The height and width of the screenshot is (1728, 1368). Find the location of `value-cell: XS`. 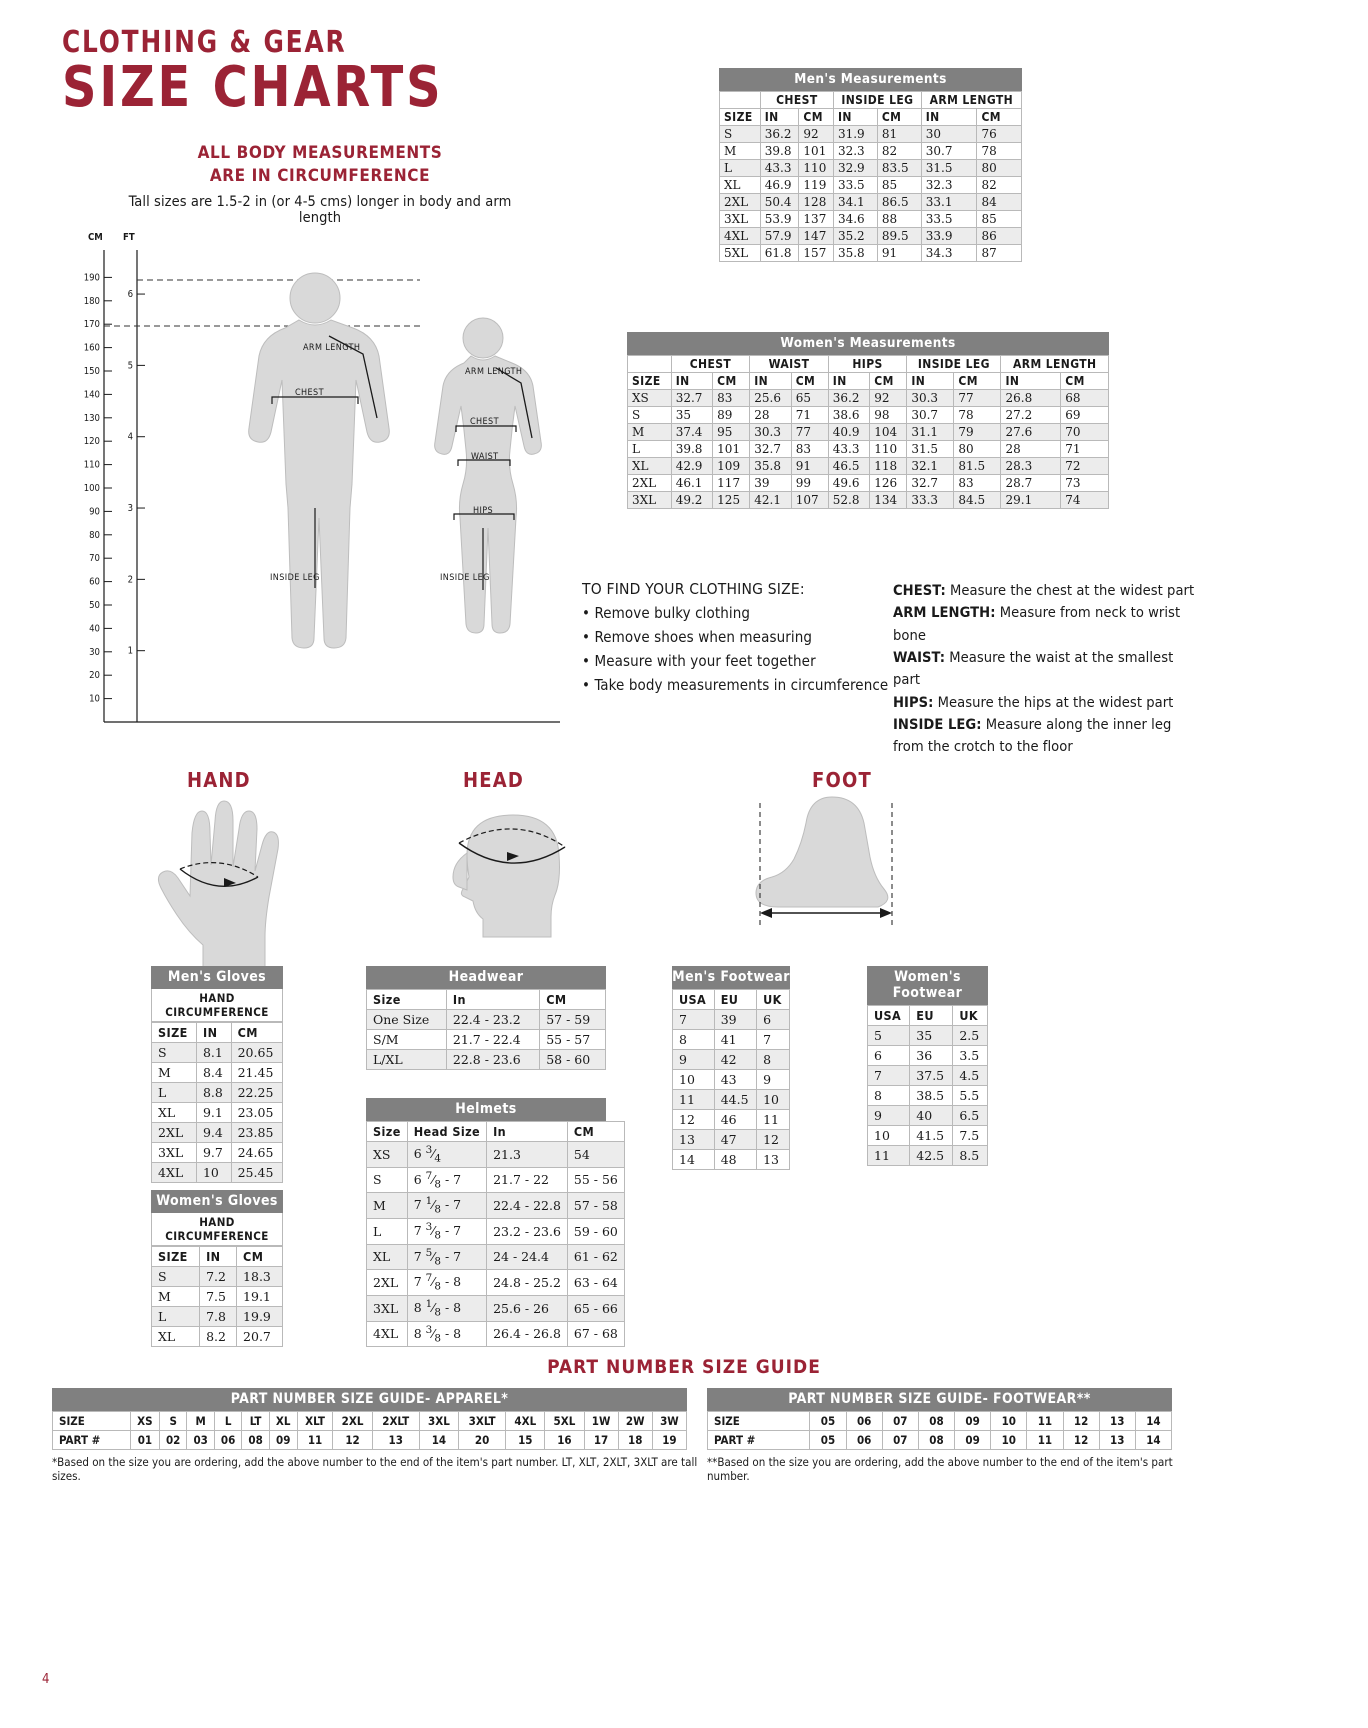

value-cell: XS is located at coordinates (144, 1421).